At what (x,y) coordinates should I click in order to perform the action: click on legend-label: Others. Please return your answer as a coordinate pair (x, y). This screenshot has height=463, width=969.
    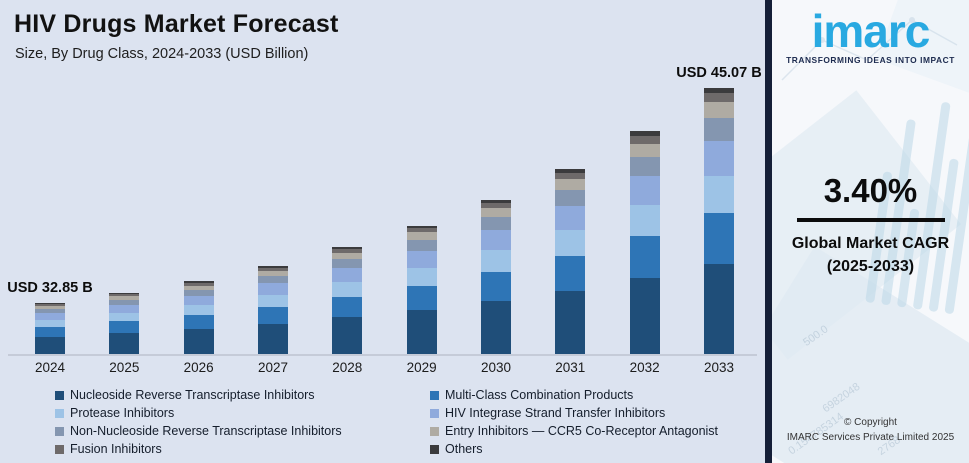
    Looking at the image, I should click on (464, 449).